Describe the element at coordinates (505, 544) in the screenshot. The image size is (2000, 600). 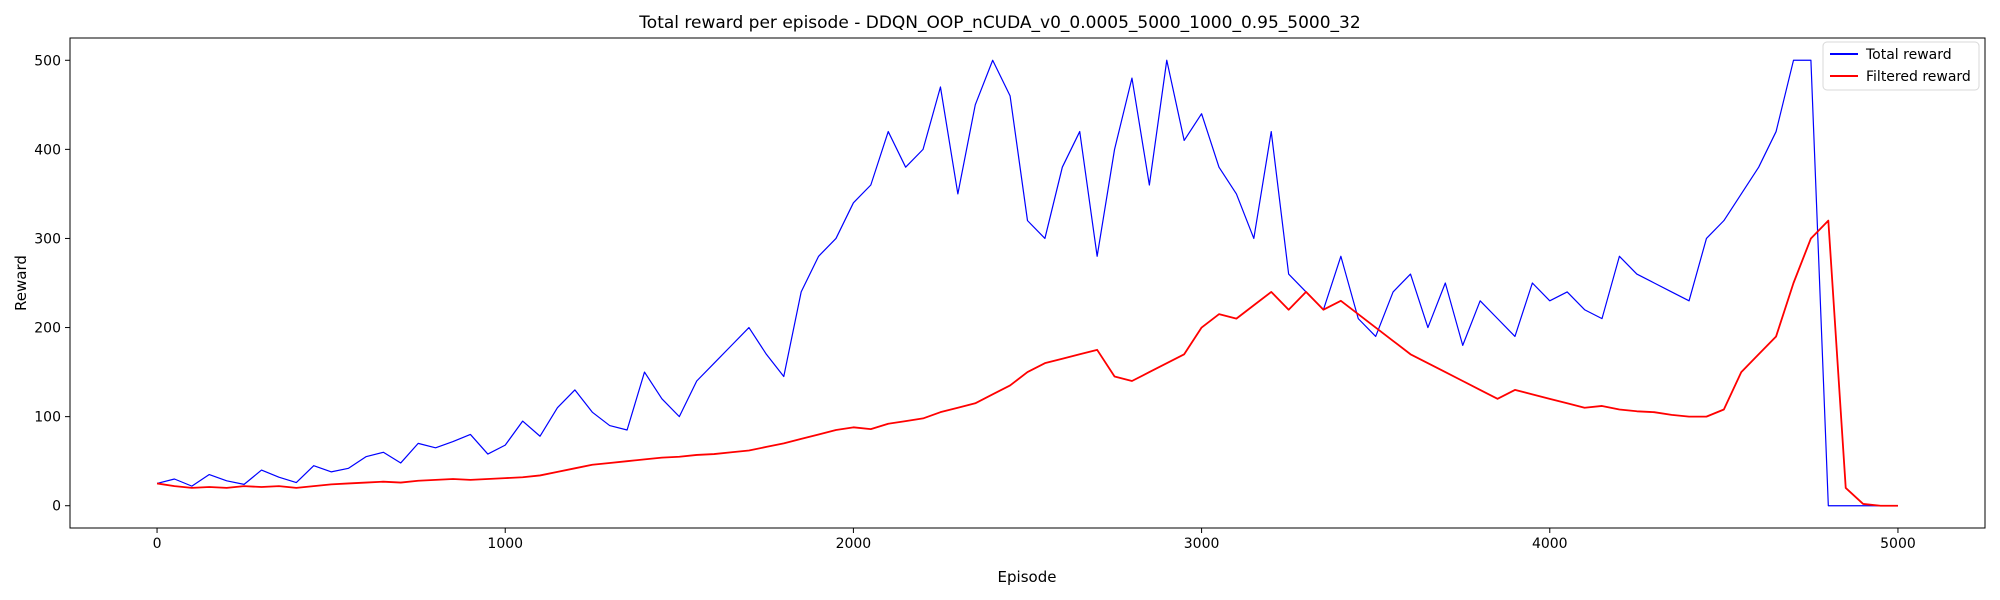
I see `x-tick-label: 1000` at that location.